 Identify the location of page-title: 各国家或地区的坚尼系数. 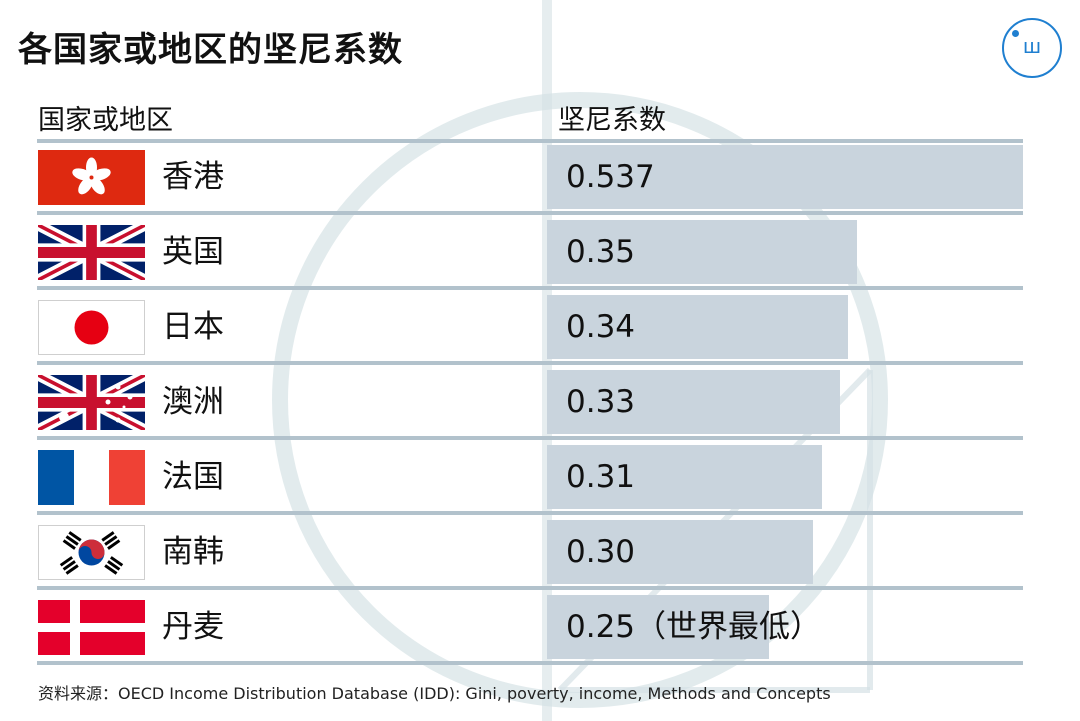
(210, 50).